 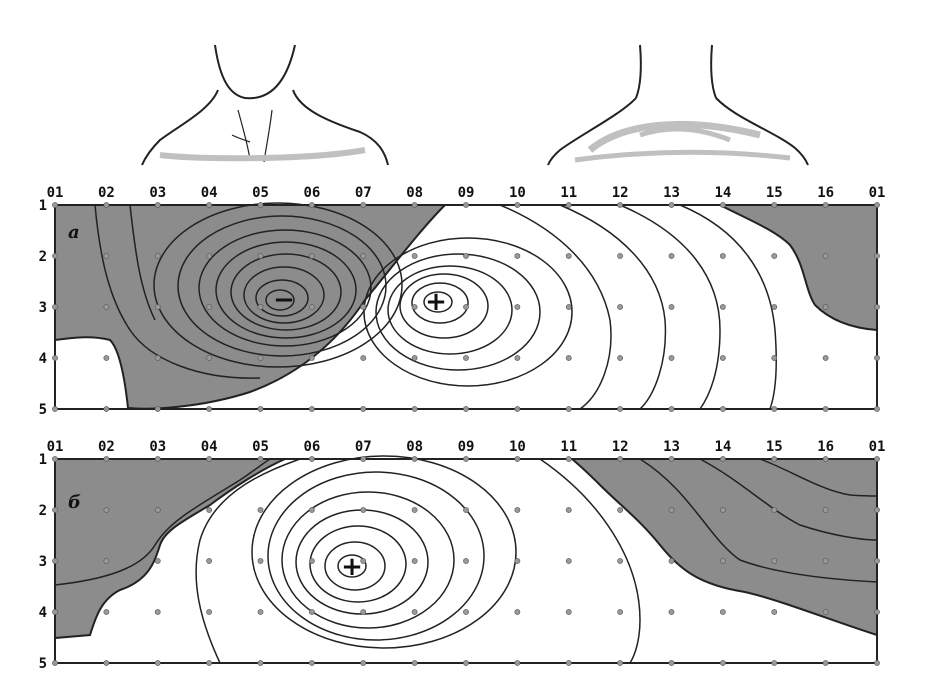 I want to click on panel-b-row-labels: 1 2 3 4 5, so click(x=43, y=562).